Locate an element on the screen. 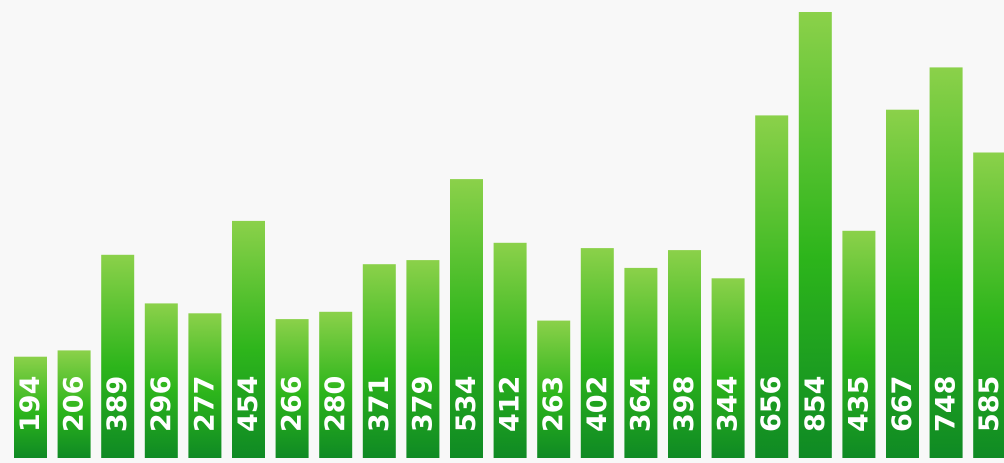 The image size is (1004, 463). bar-value-label-14: 402 is located at coordinates (597, 404).